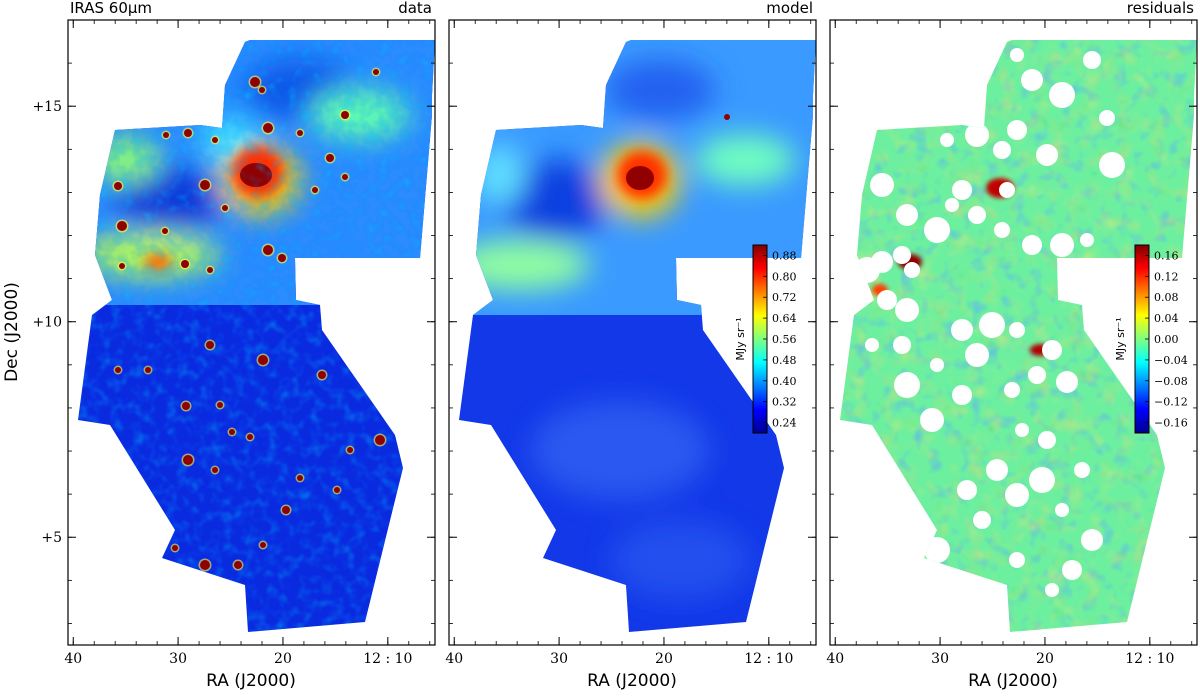 The width and height of the screenshot is (1200, 696). What do you see at coordinates (784, 402) in the screenshot?
I see `colorbar-tick-label: 0.32` at bounding box center [784, 402].